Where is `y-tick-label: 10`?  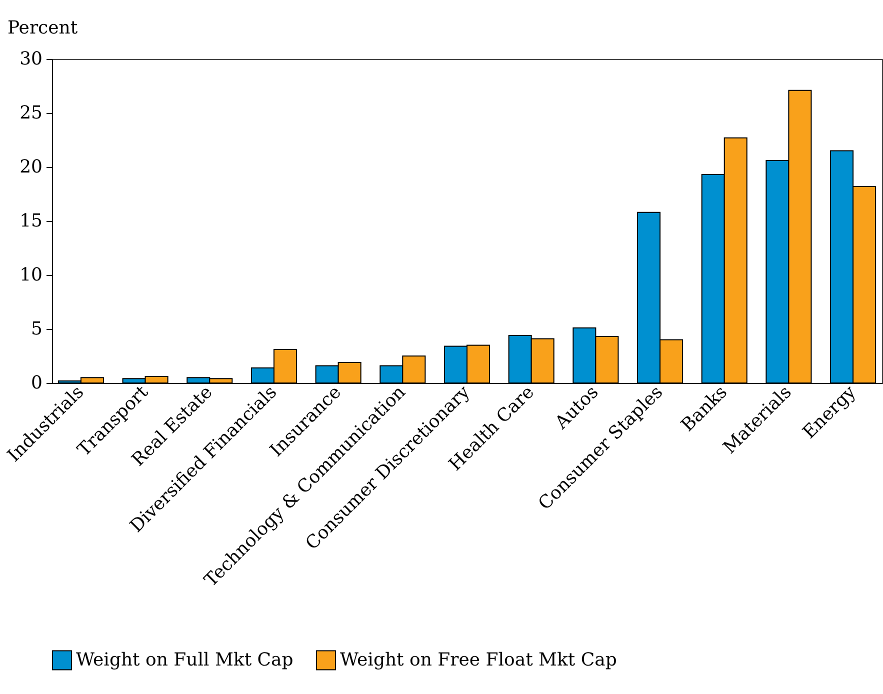
y-tick-label: 10 is located at coordinates (31, 275).